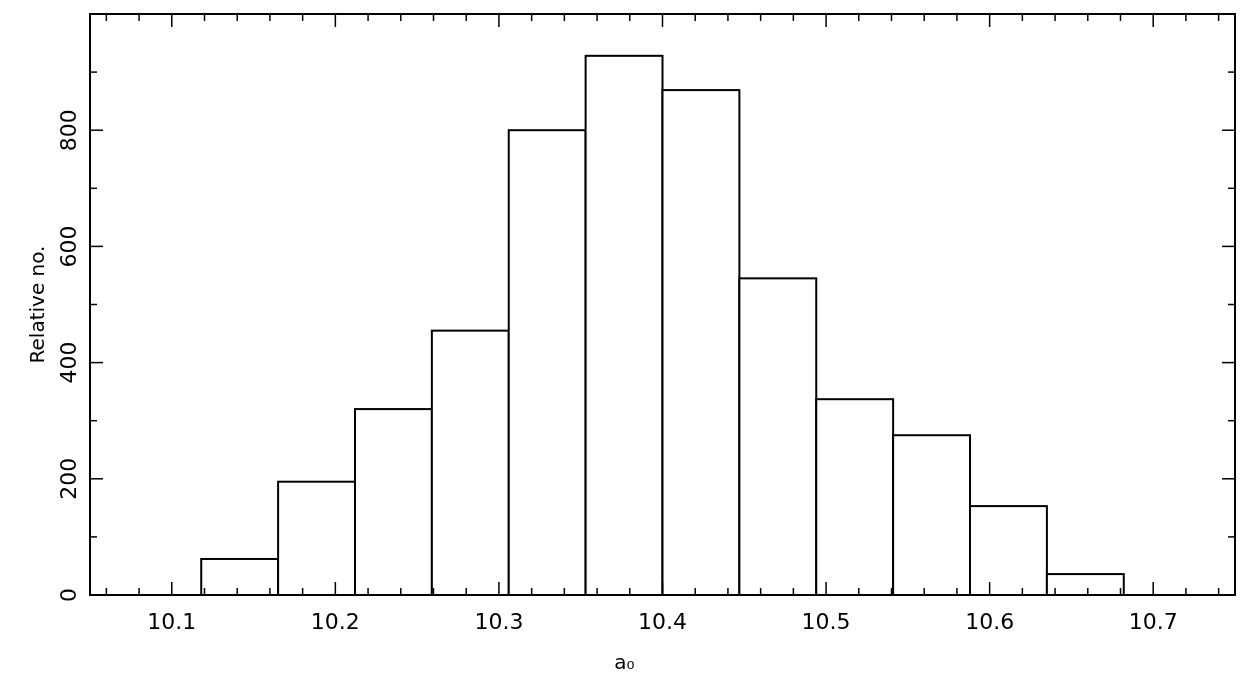 This screenshot has width=1241, height=689. What do you see at coordinates (68, 130) in the screenshot?
I see `y-tick-label: 800` at bounding box center [68, 130].